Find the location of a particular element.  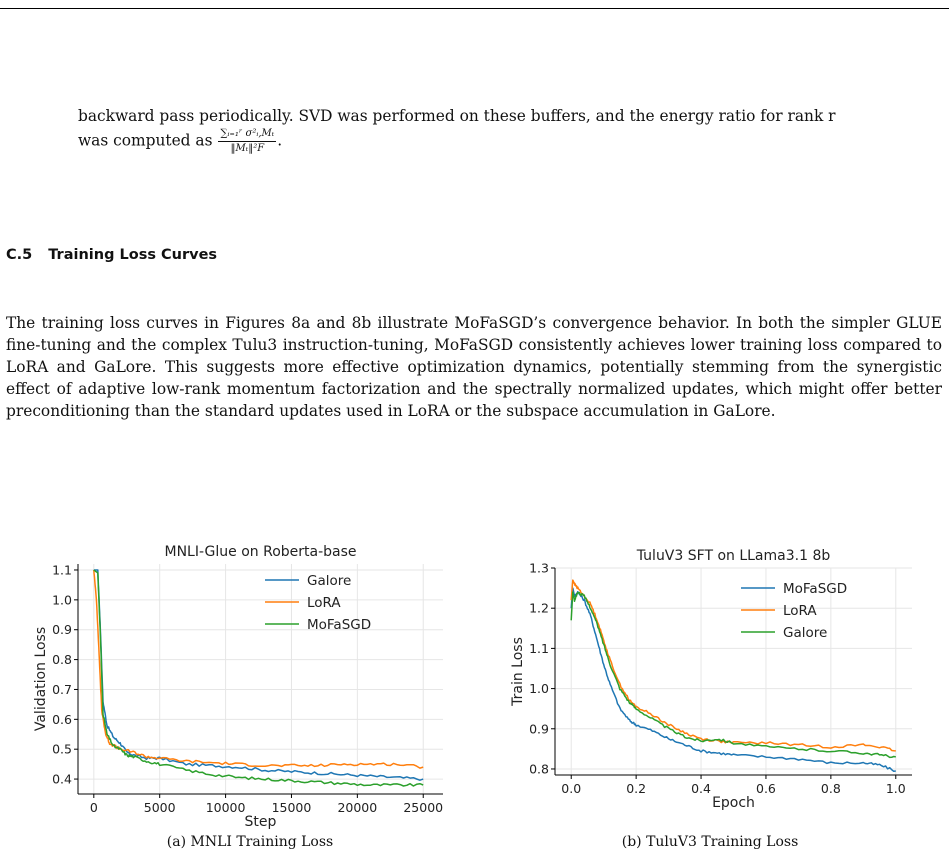

caption-b: (b) TuluV3 Training Loss is located at coordinates (710, 842).